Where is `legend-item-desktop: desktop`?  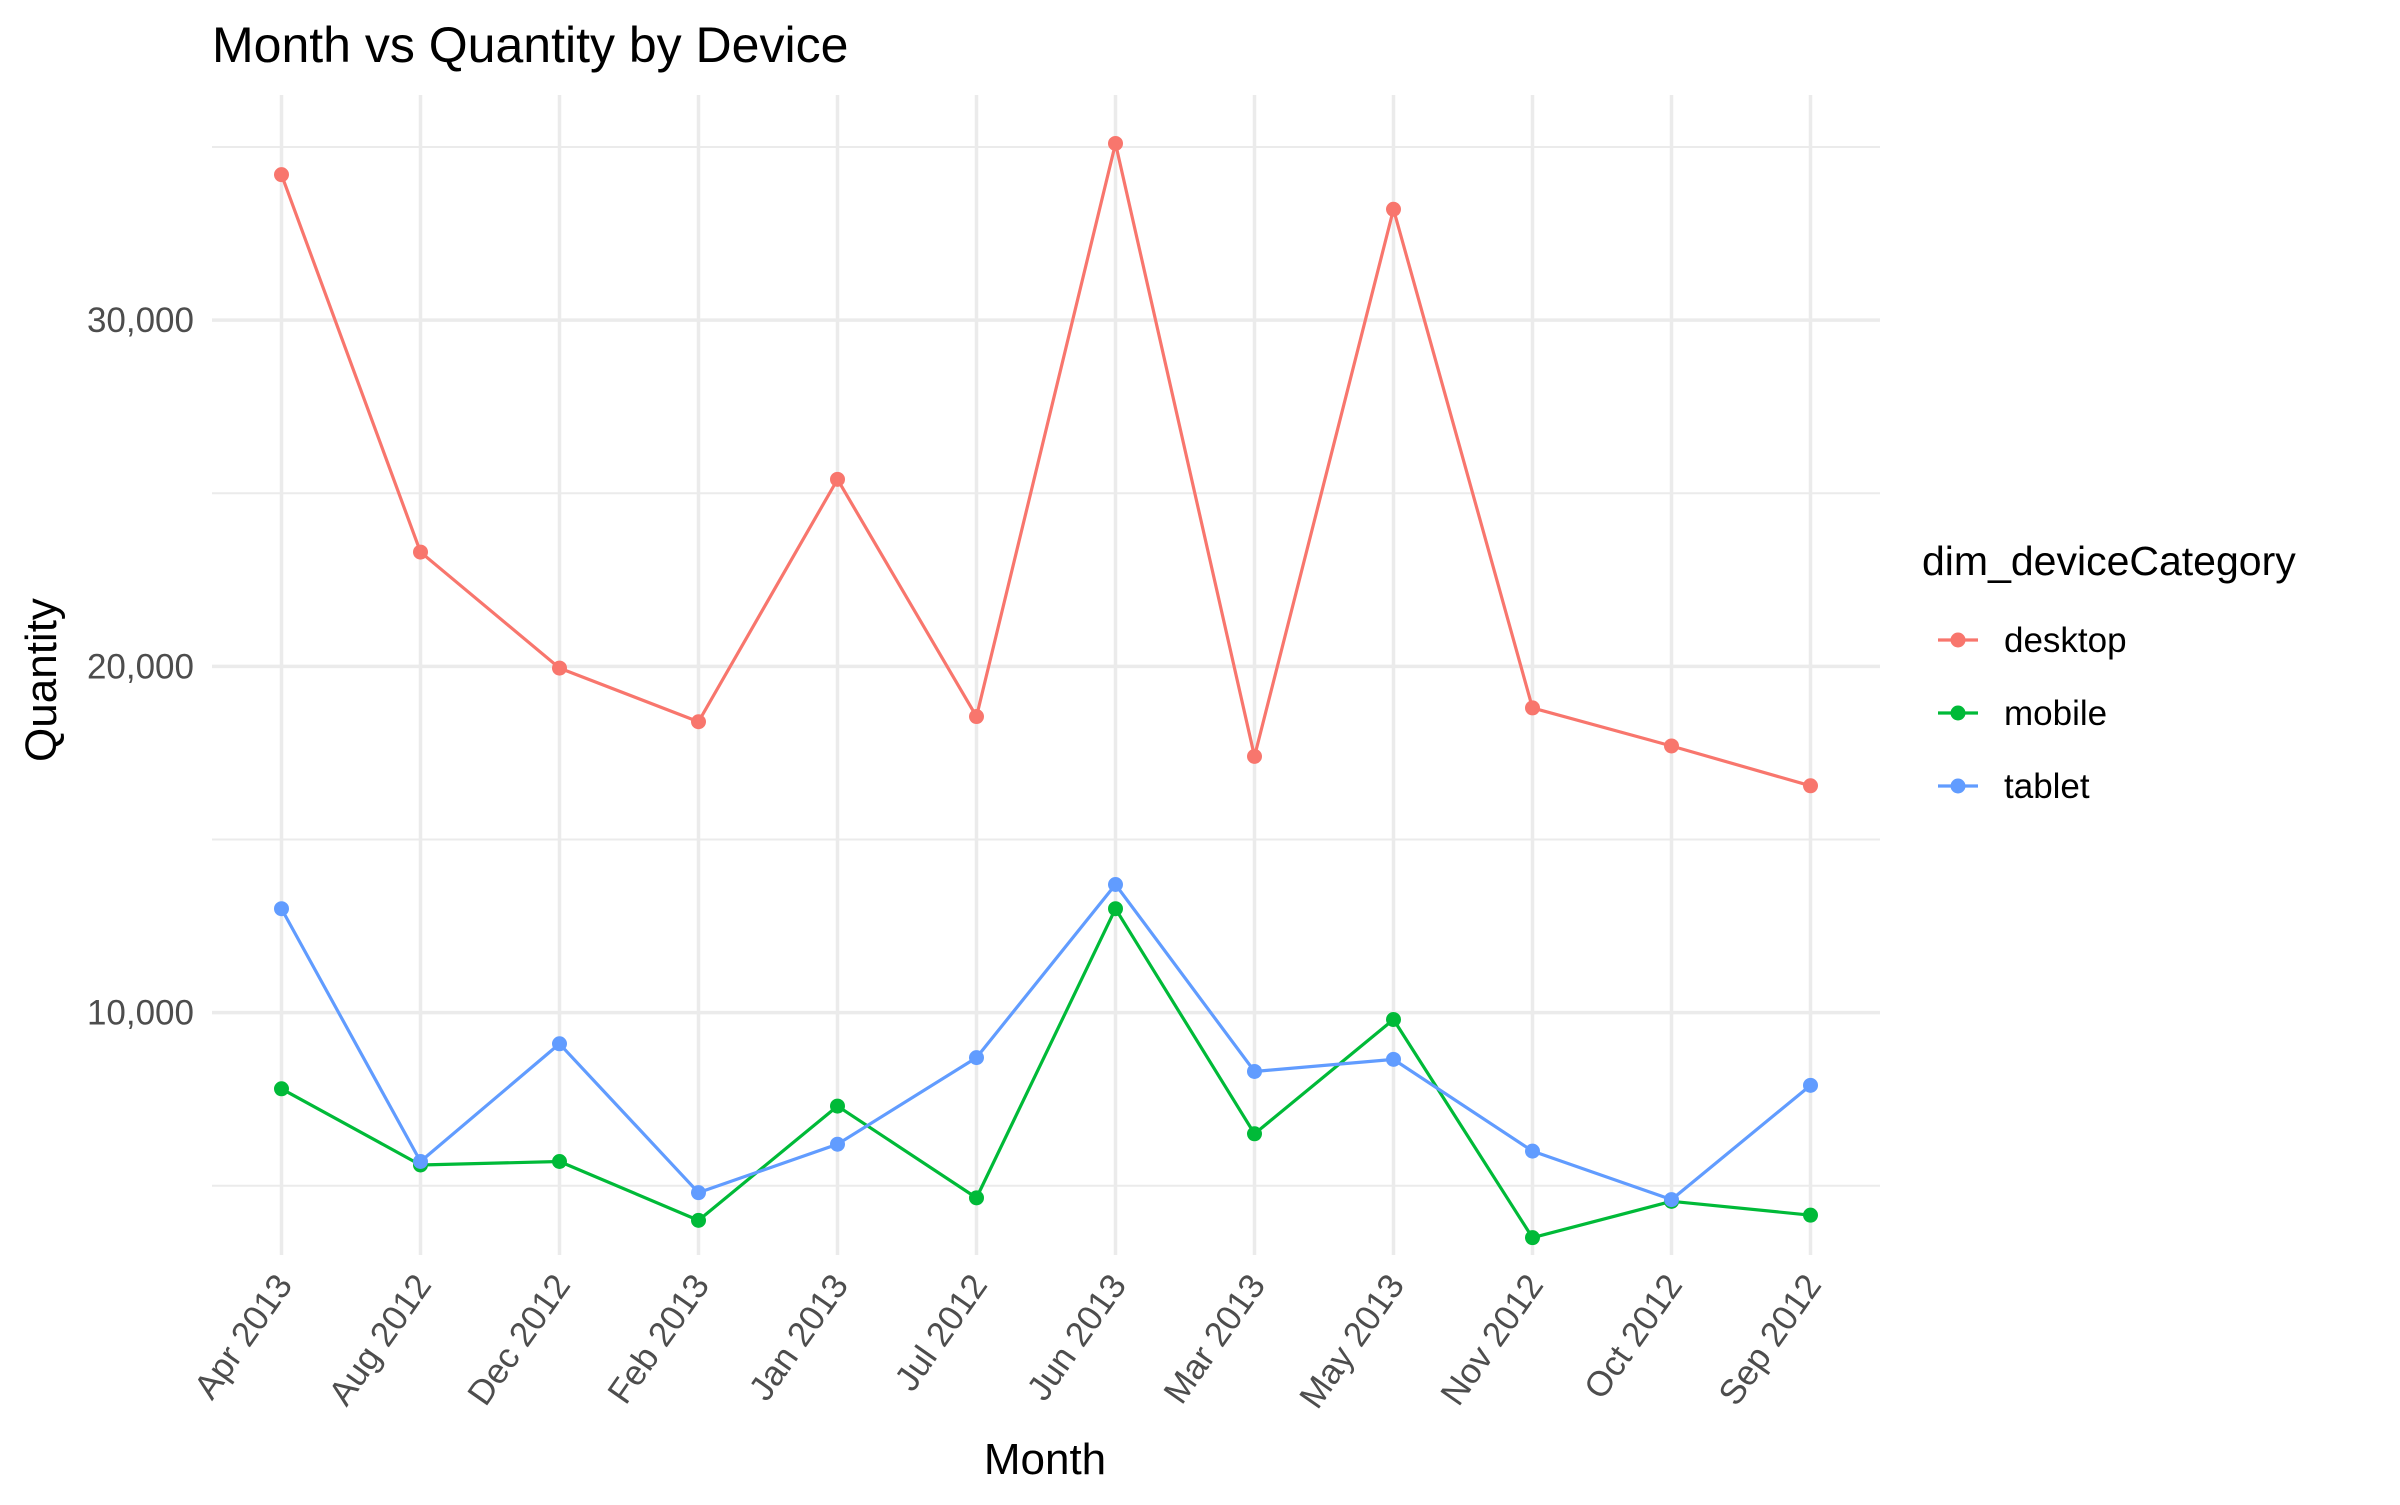 legend-item-desktop: desktop is located at coordinates (2032, 640).